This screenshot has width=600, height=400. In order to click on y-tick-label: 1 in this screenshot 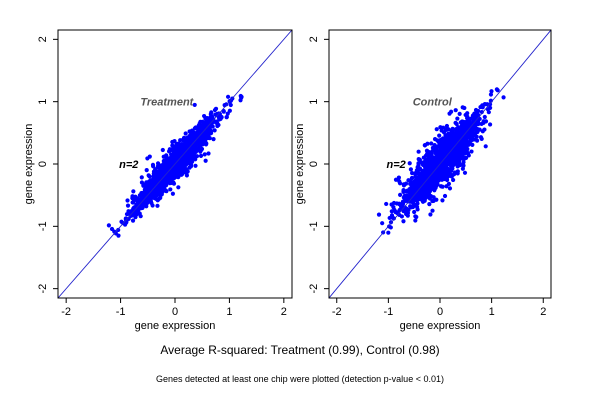, I will do `click(314, 102)`.